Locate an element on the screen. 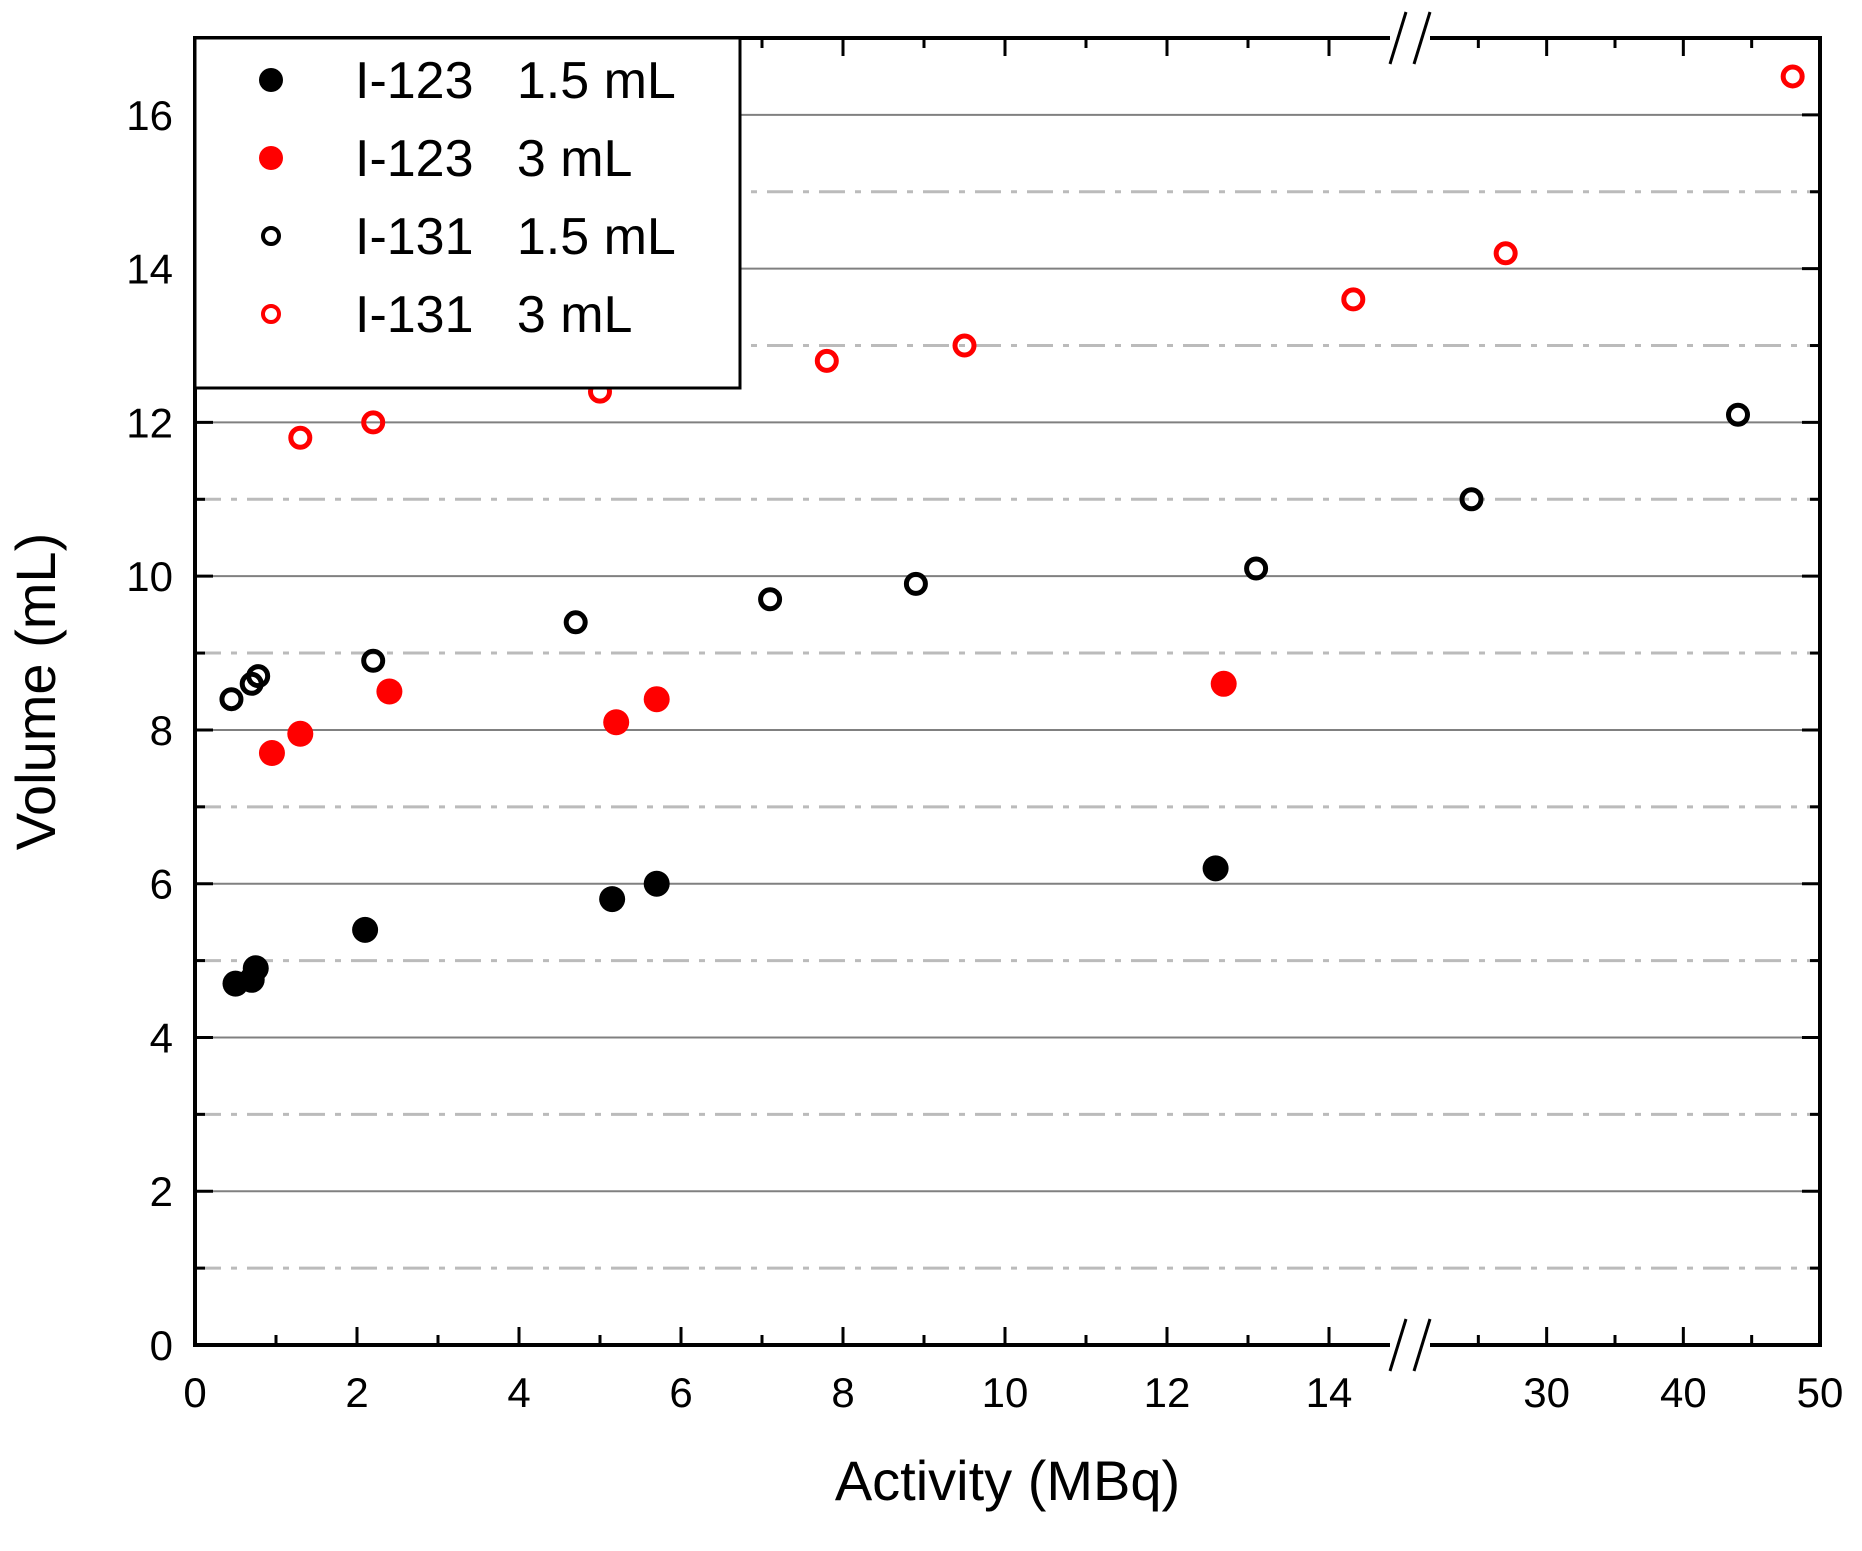 The image size is (1862, 1551). axis-break-marks is located at coordinates (1410, 691).